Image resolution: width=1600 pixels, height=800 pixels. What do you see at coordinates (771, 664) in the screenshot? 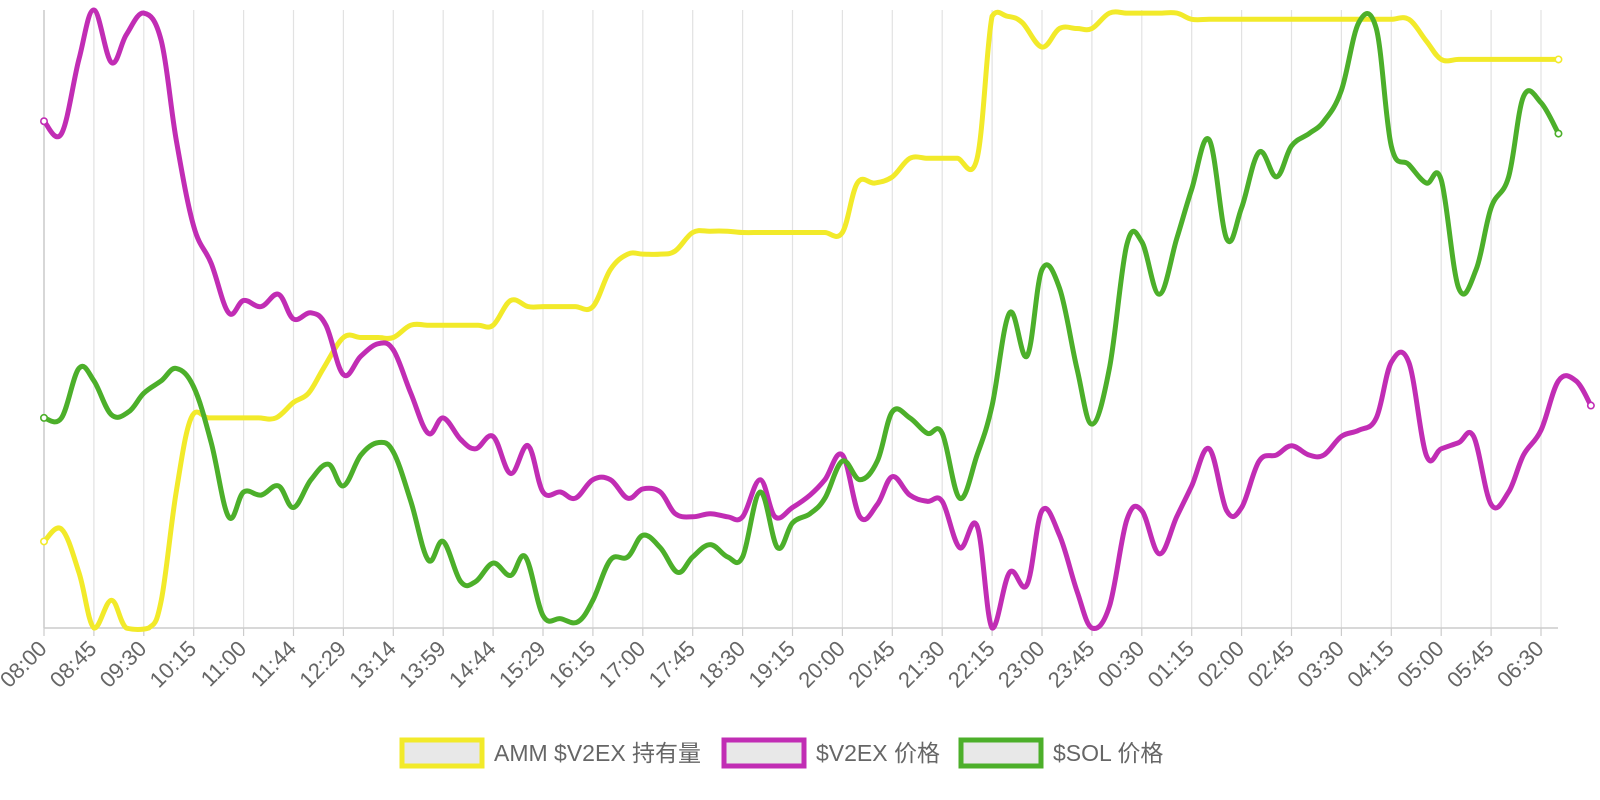
I see `x-tick-label: 19:15` at bounding box center [771, 664].